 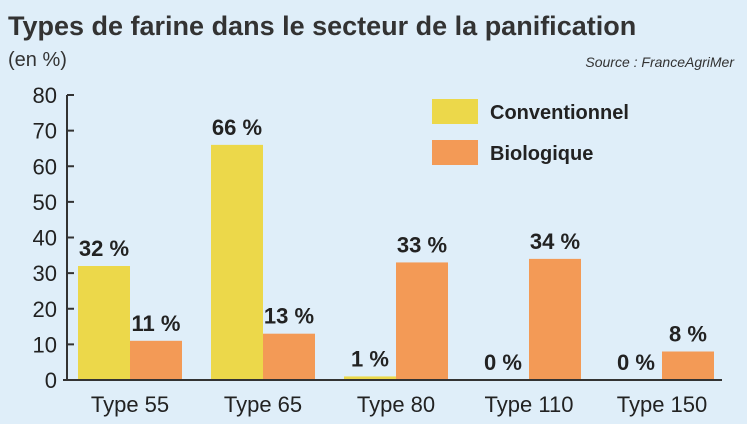 I want to click on y-tick-label: 0, so click(x=51, y=380).